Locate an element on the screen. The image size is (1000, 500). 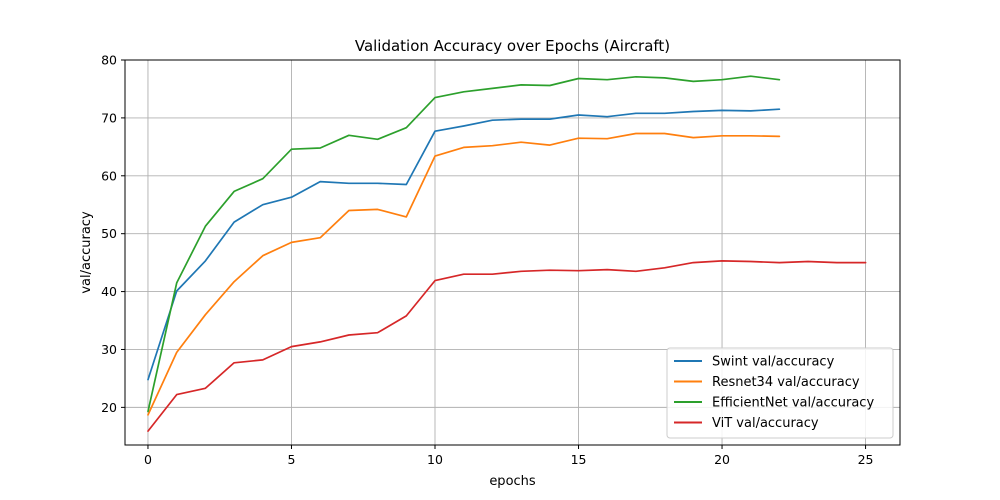
legend-label: Resnet34 val/accuracy is located at coordinates (786, 382).